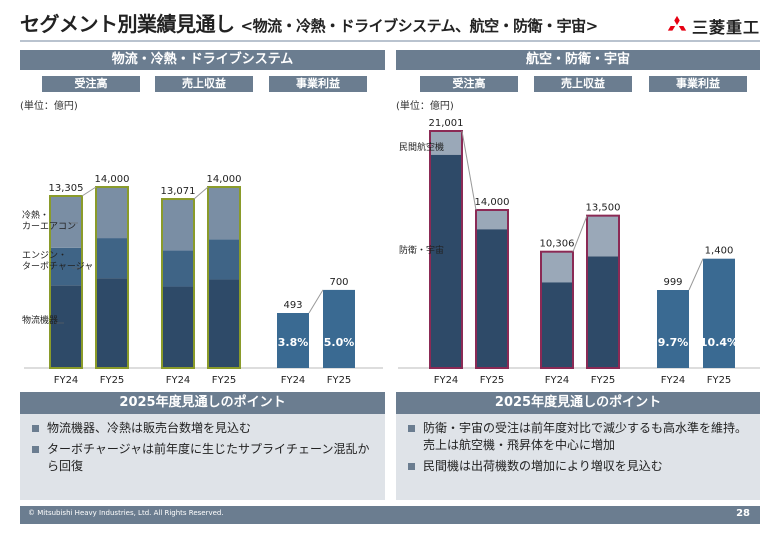 This screenshot has height=540, width=780. Describe the element at coordinates (204, 84) in the screenshot. I see `left-col-head-revenue: 売上収益` at that location.